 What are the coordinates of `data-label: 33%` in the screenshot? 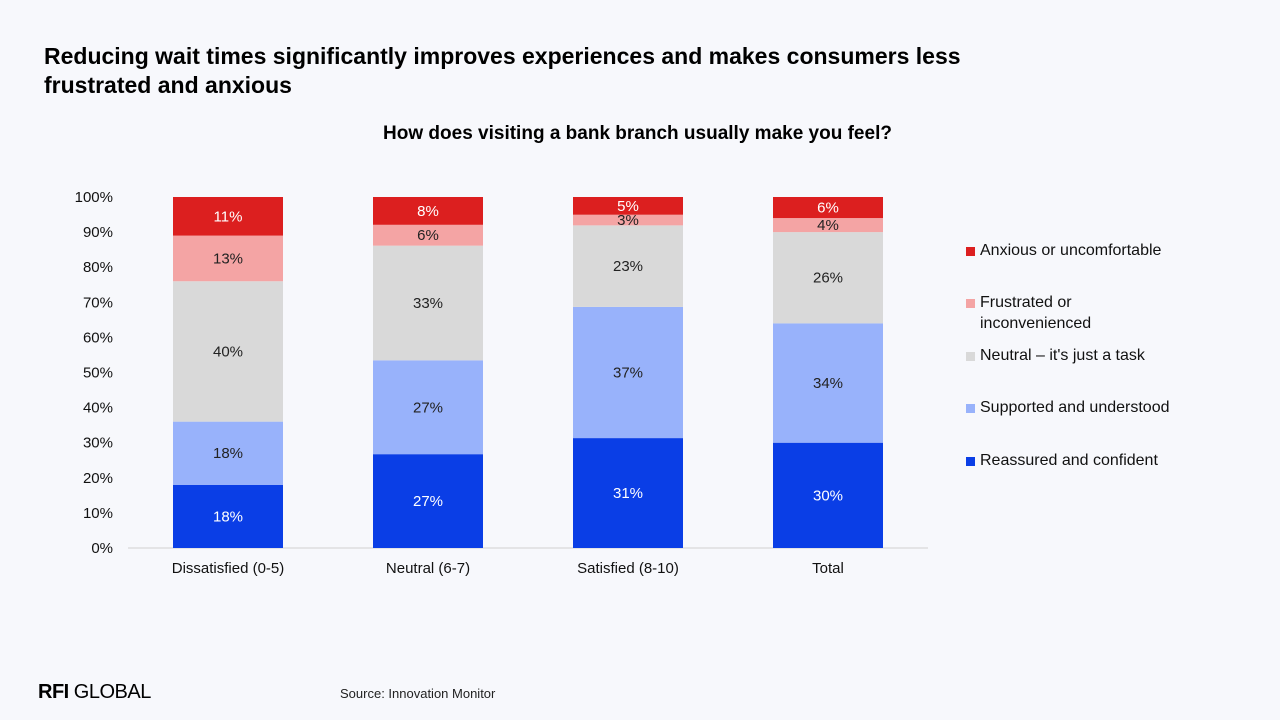 It's located at (428, 303).